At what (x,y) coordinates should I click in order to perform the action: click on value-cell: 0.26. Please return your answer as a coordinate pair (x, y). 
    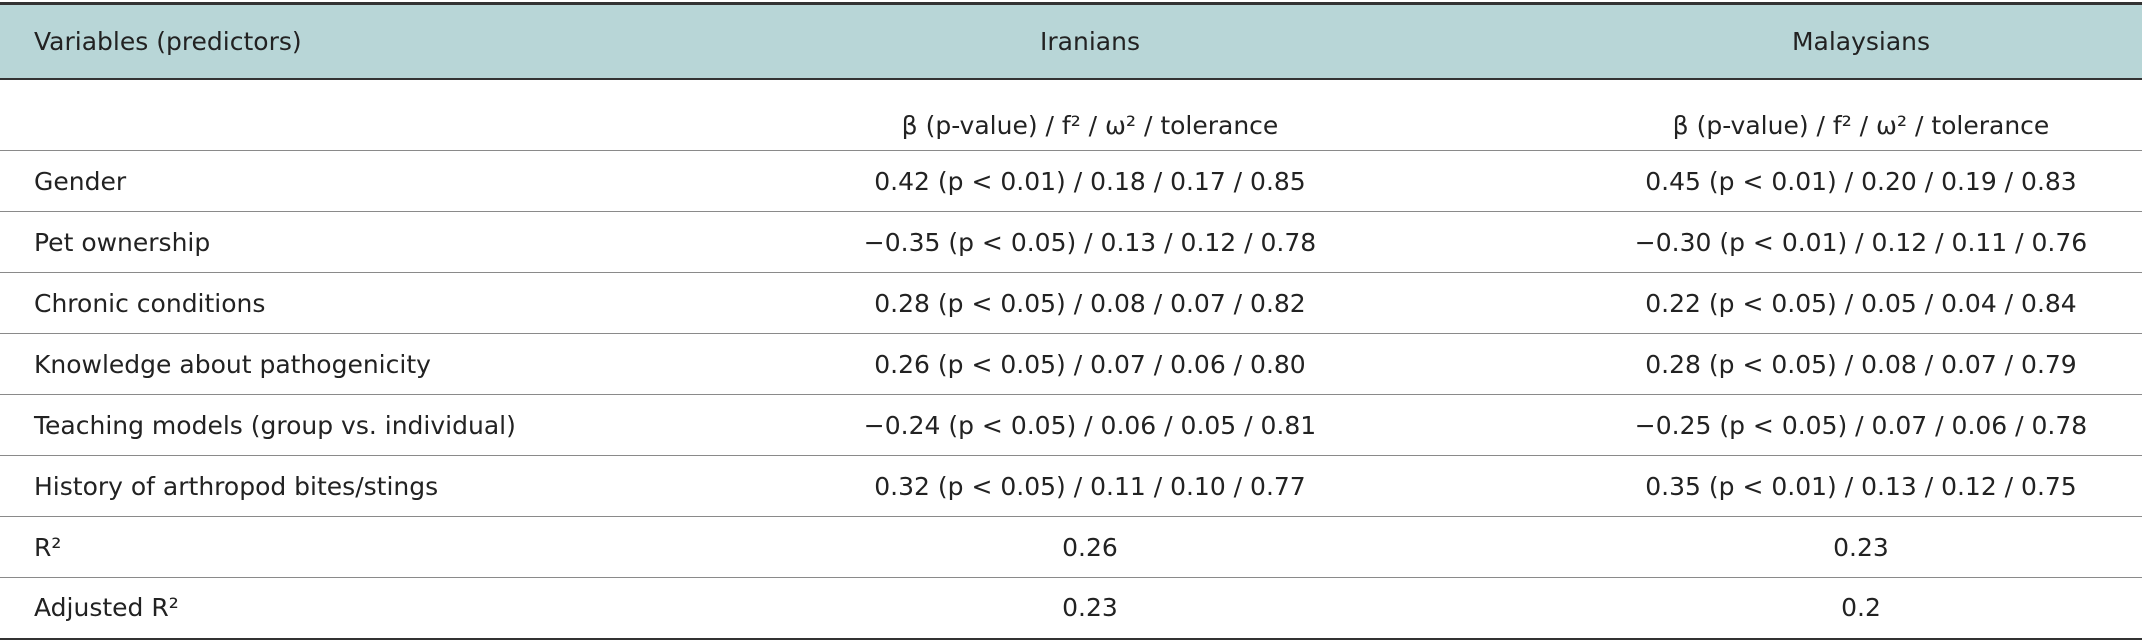
    Looking at the image, I should click on (1090, 547).